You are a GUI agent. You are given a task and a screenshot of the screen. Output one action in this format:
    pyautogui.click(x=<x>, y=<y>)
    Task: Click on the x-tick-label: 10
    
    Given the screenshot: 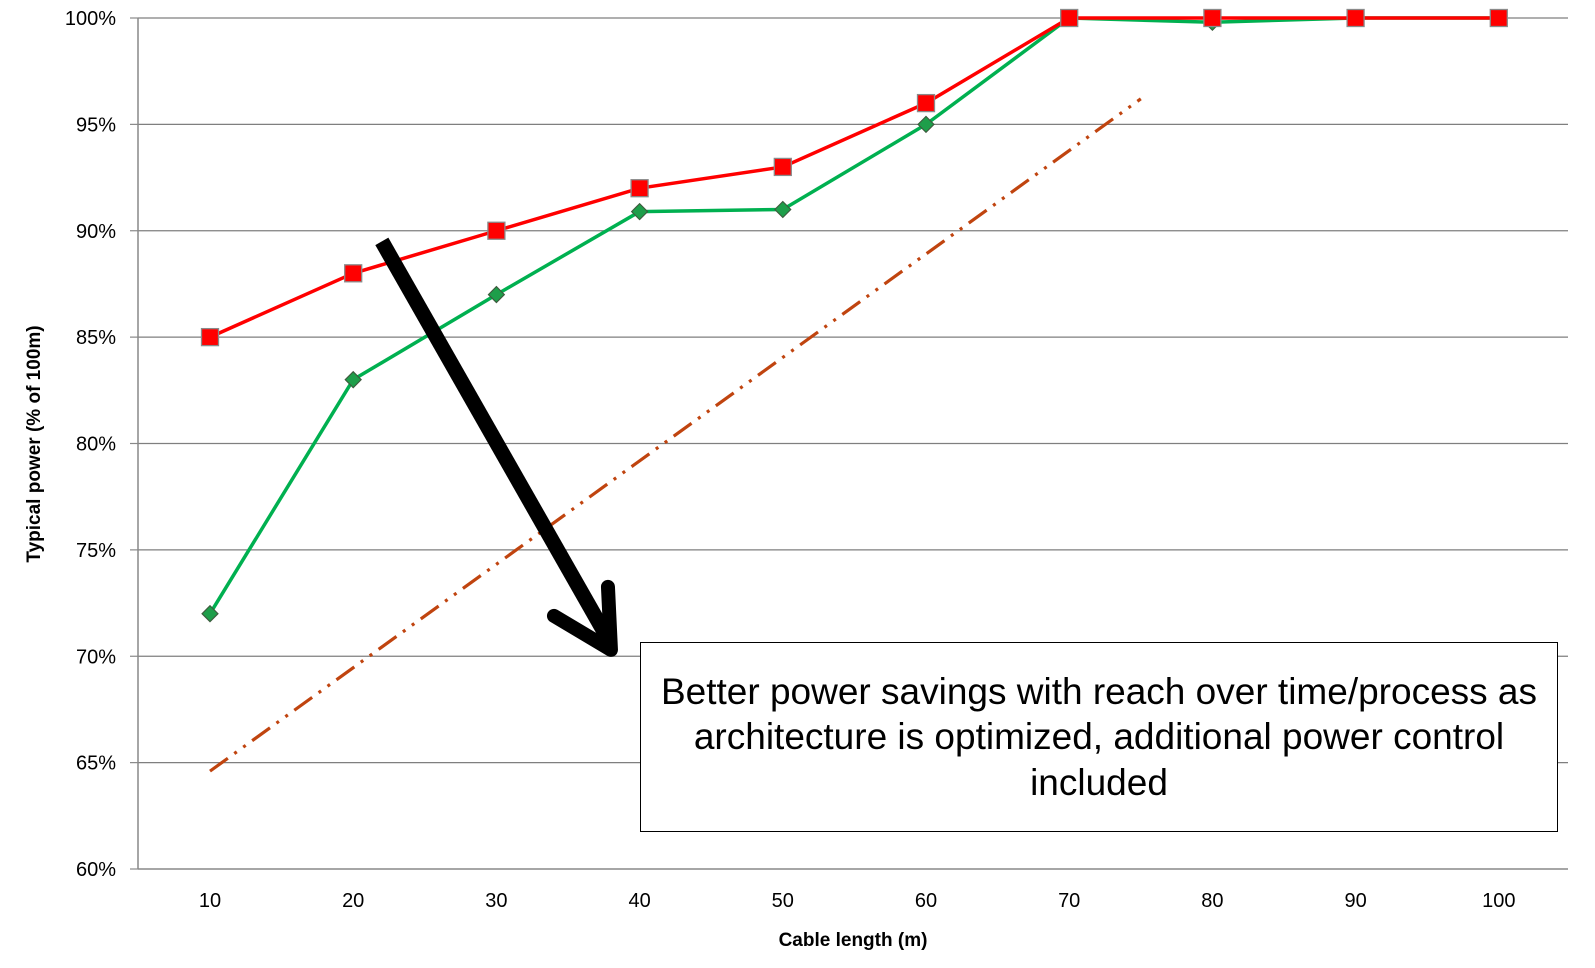 What is the action you would take?
    pyautogui.click(x=210, y=901)
    